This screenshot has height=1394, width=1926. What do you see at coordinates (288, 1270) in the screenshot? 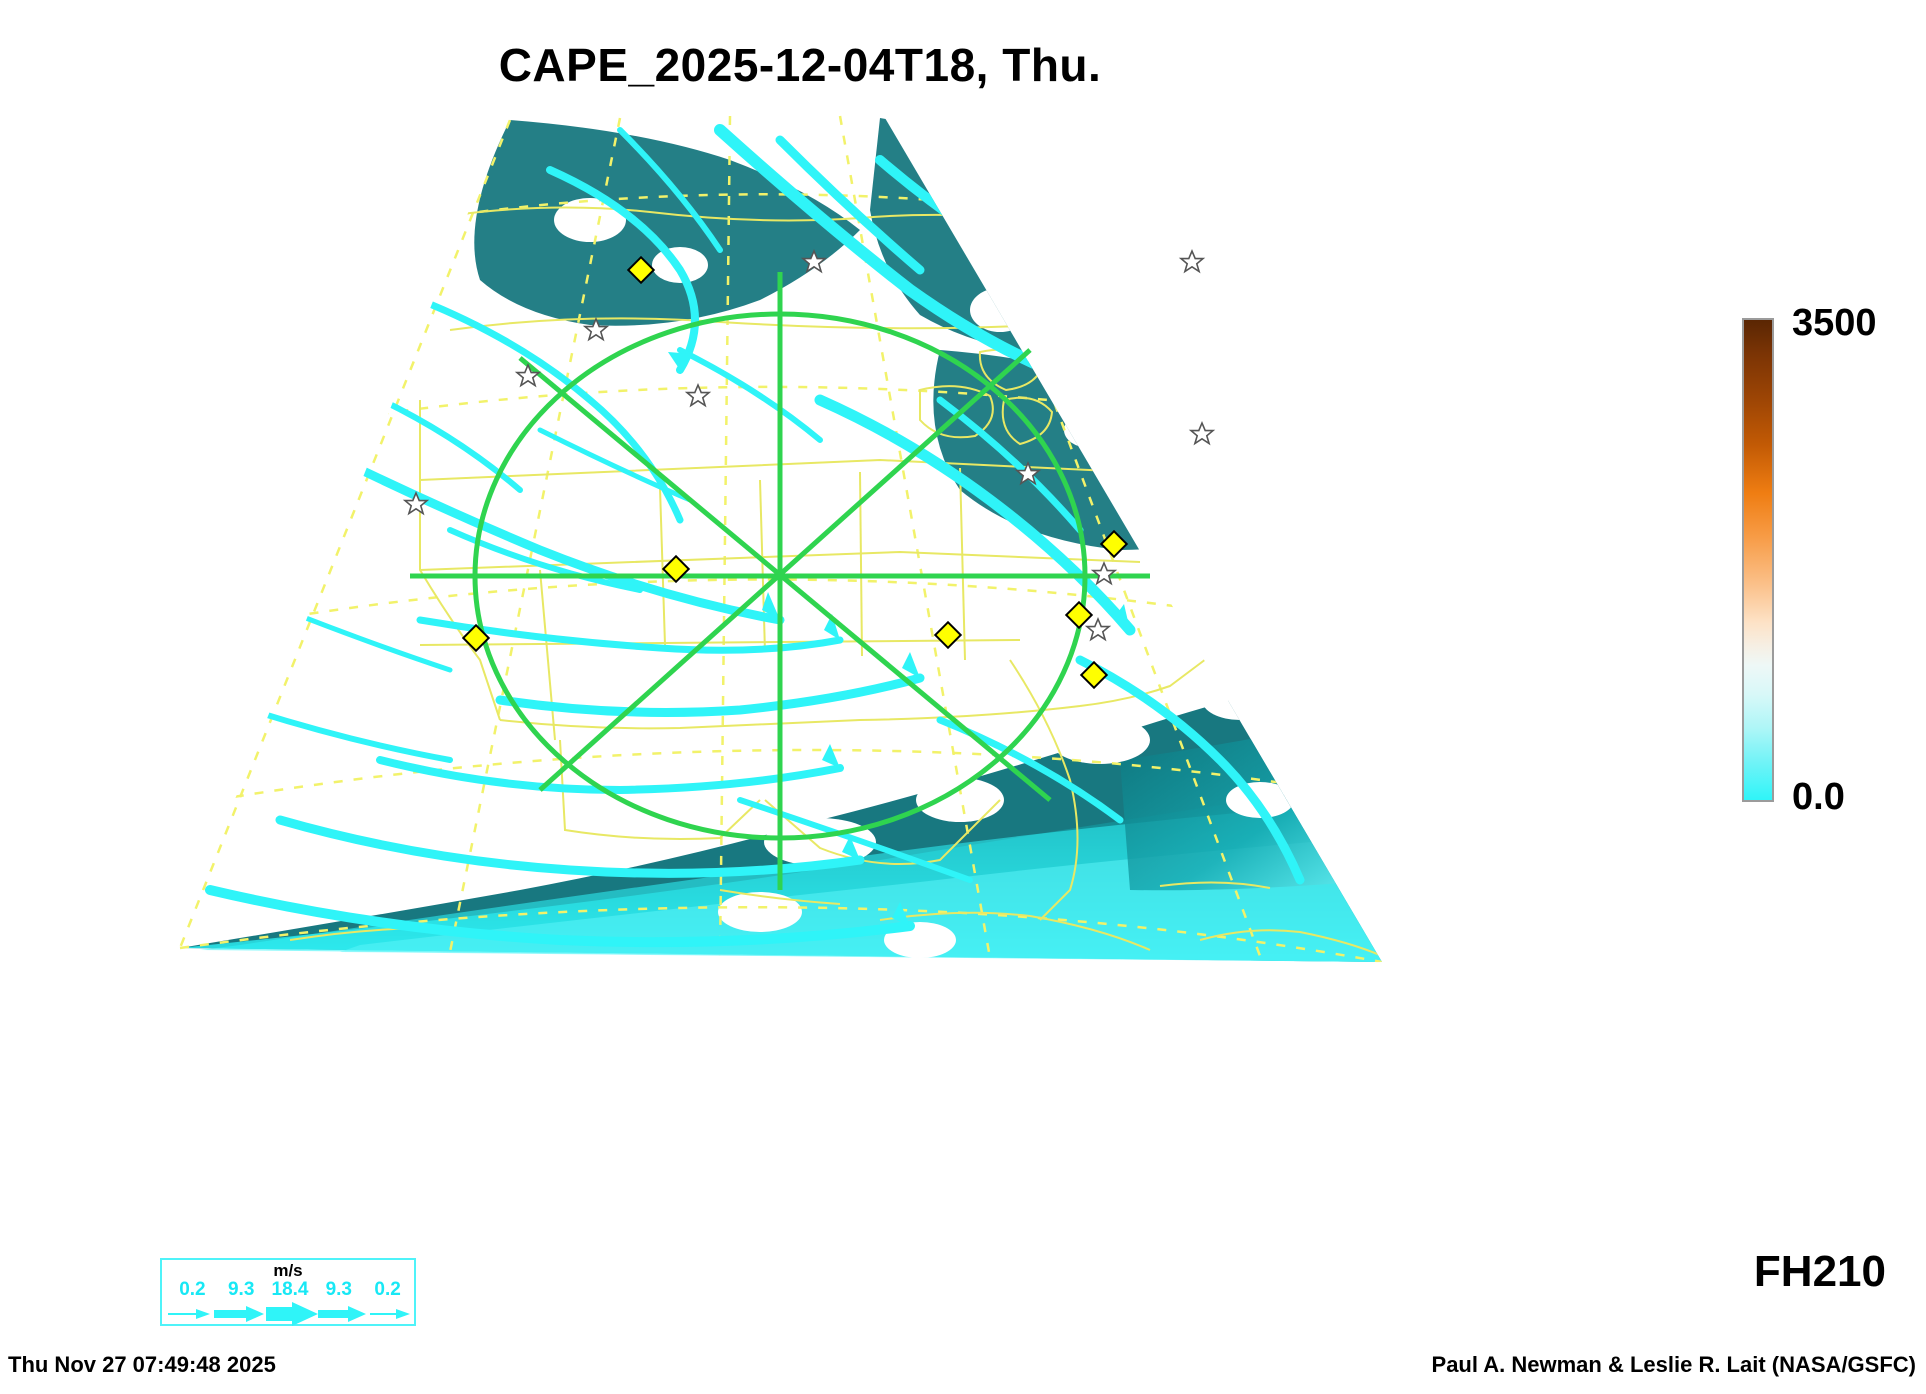
I see `wind-legend-unit-label: m/s` at bounding box center [288, 1270].